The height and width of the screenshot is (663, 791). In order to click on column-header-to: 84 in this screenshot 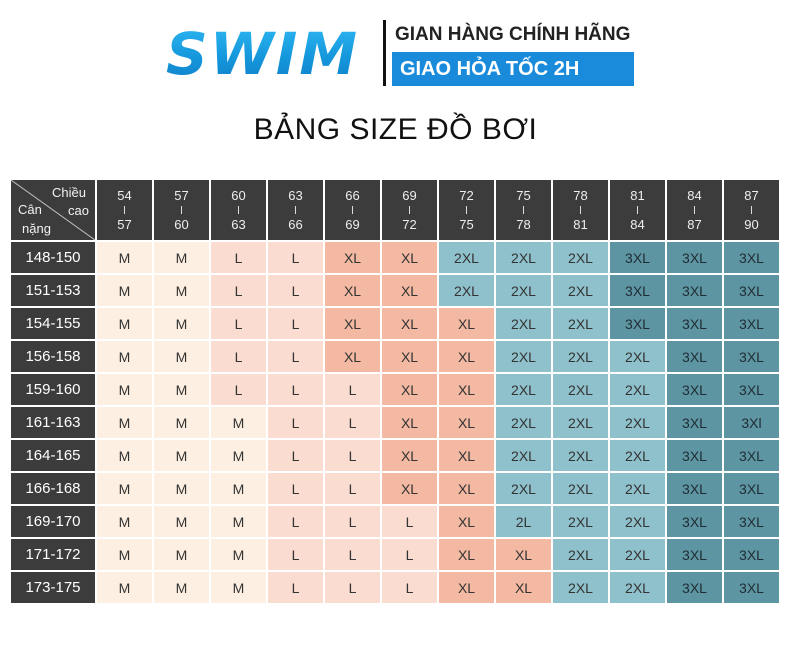, I will do `click(637, 224)`.